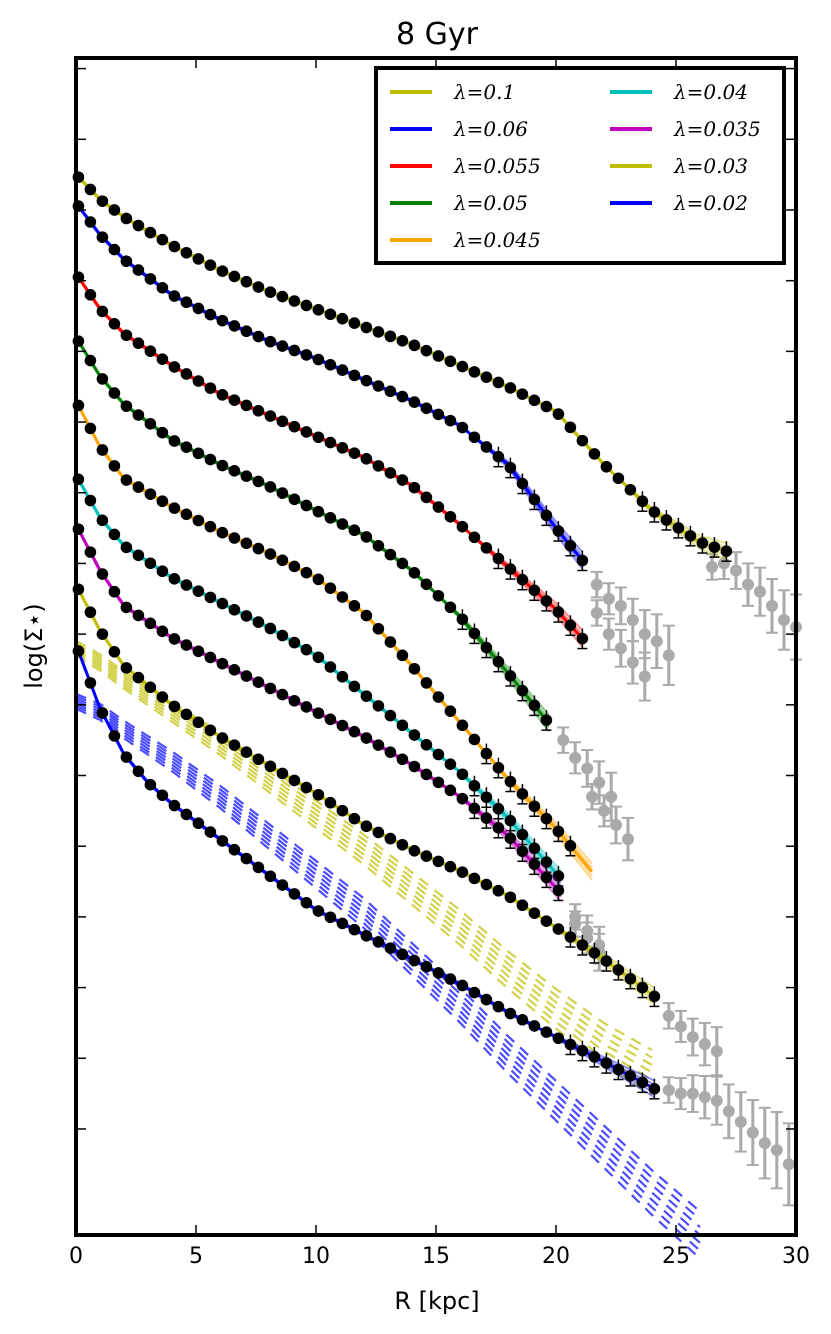  What do you see at coordinates (710, 166) in the screenshot?
I see `legend-label: λ=0.03` at bounding box center [710, 166].